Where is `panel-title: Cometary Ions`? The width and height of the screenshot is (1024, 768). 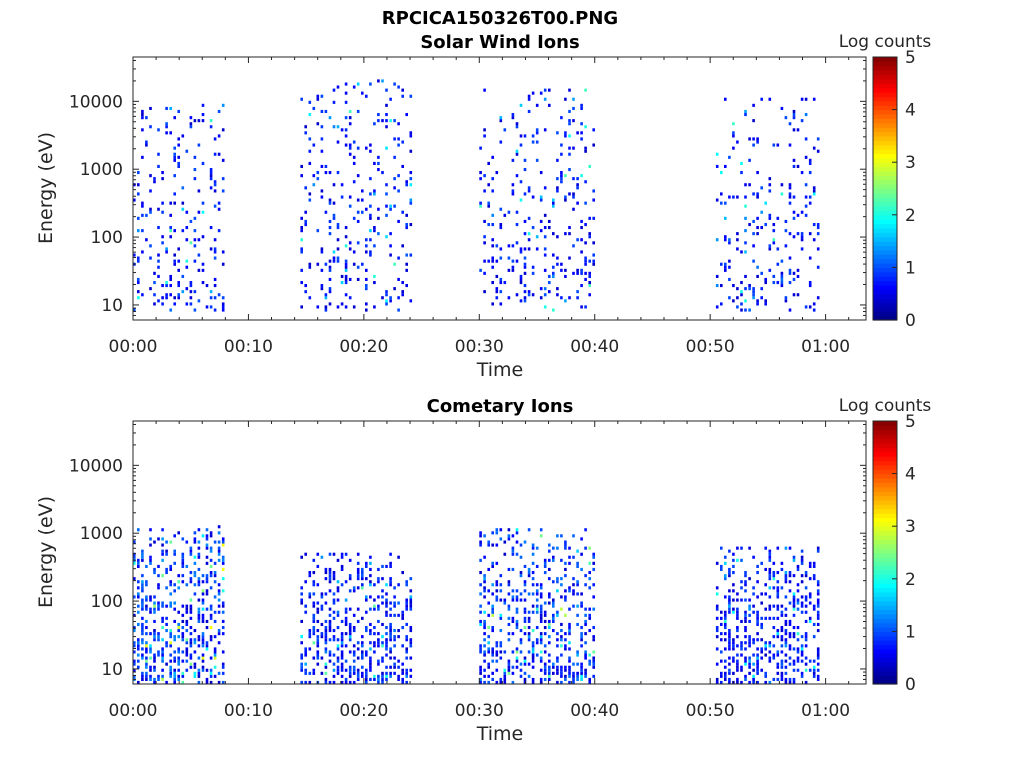
panel-title: Cometary Ions is located at coordinates (500, 406).